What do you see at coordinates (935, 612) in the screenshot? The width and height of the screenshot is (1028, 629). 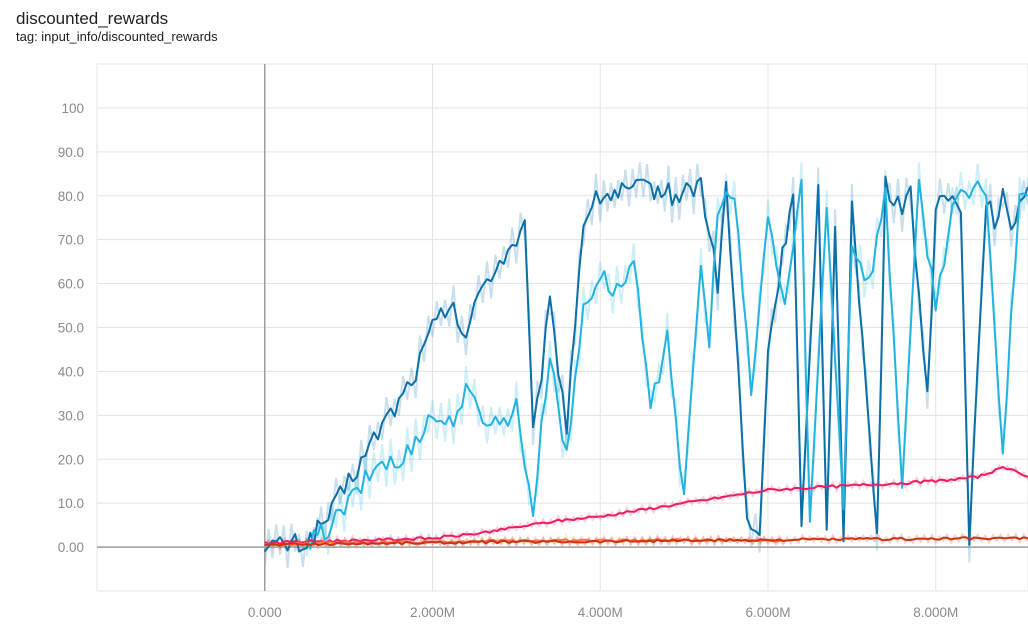 I see `x-tick-label: 8.000M` at bounding box center [935, 612].